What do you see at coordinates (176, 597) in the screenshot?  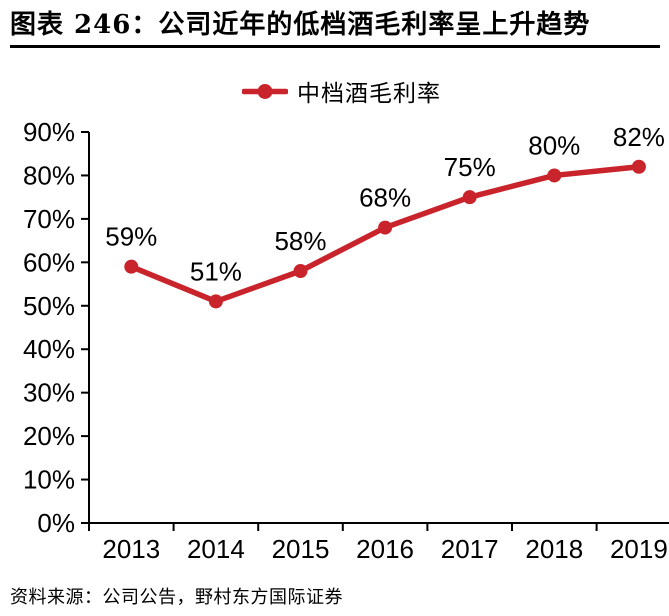 I see `source-note: 资料来源：公司公告，野村东方国际证券` at bounding box center [176, 597].